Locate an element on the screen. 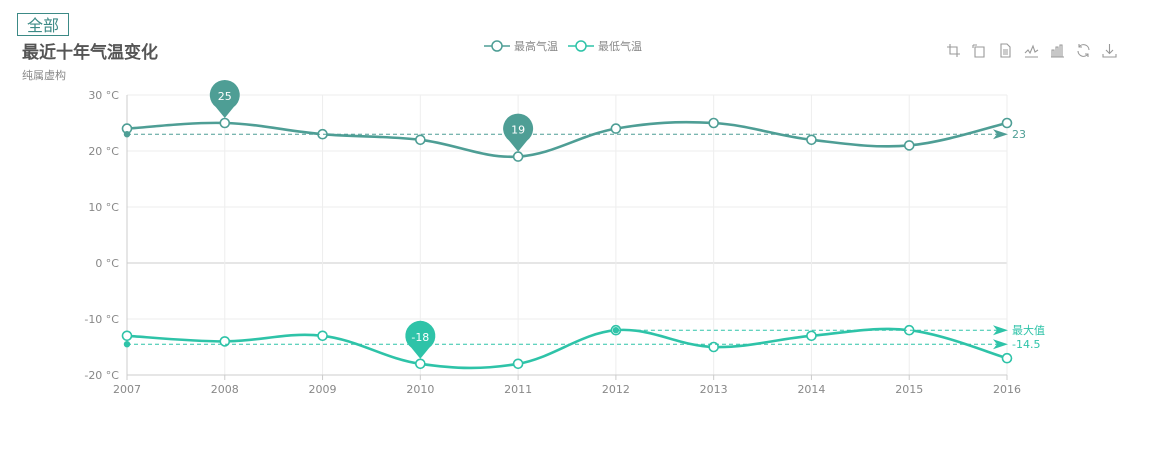 The height and width of the screenshot is (470, 1175). x-tick-label: 2015 is located at coordinates (909, 389).